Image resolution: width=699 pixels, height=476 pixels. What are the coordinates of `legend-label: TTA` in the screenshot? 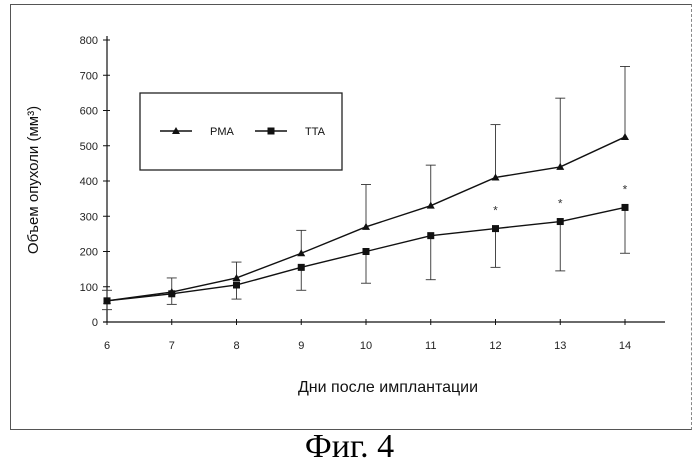 It's located at (315, 132).